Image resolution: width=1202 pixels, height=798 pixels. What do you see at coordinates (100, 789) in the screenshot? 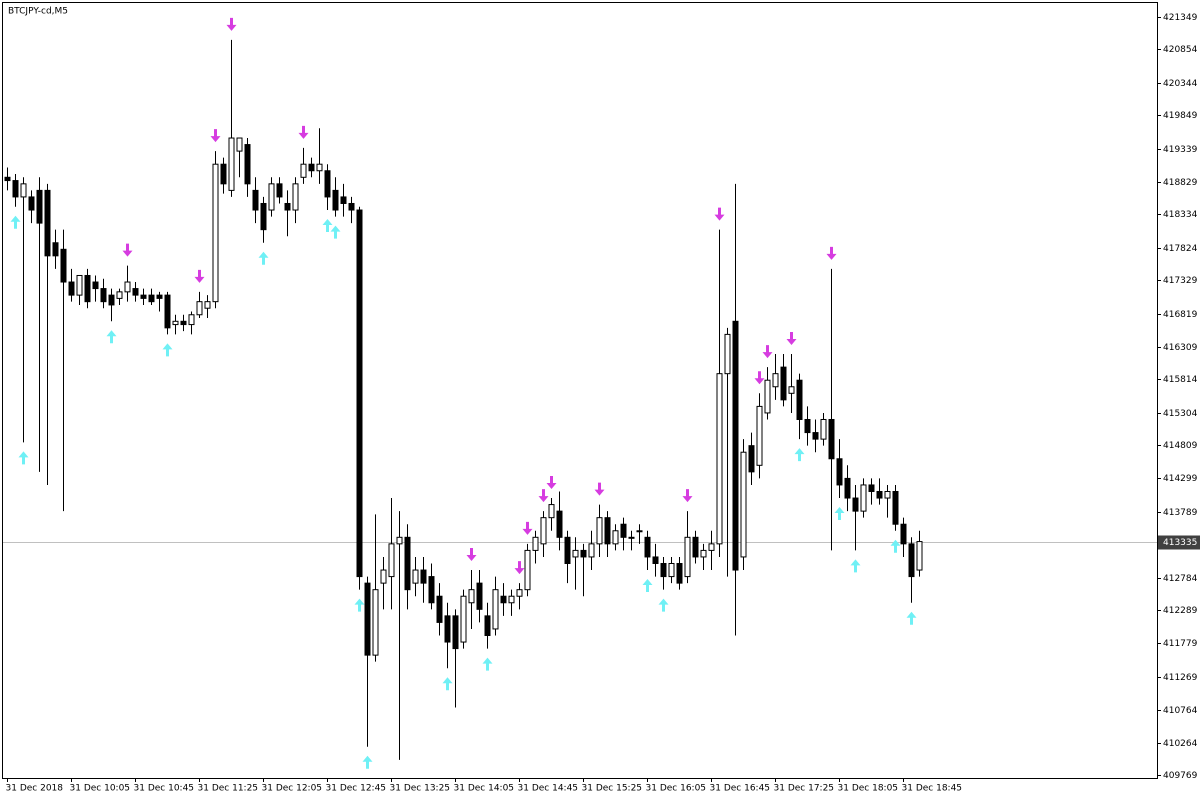
I see `x-tick-label: 31 Dec 10:05` at bounding box center [100, 789].